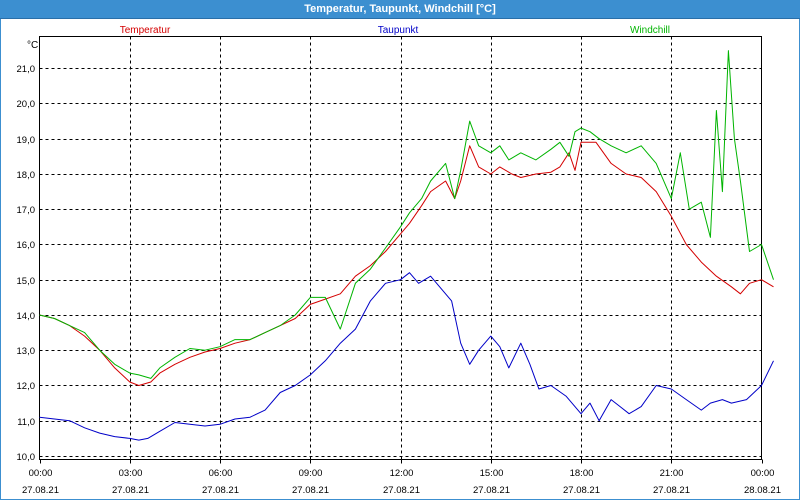 The image size is (800, 504). Describe the element at coordinates (26, 140) in the screenshot. I see `y-tick-label: 19,0` at that location.